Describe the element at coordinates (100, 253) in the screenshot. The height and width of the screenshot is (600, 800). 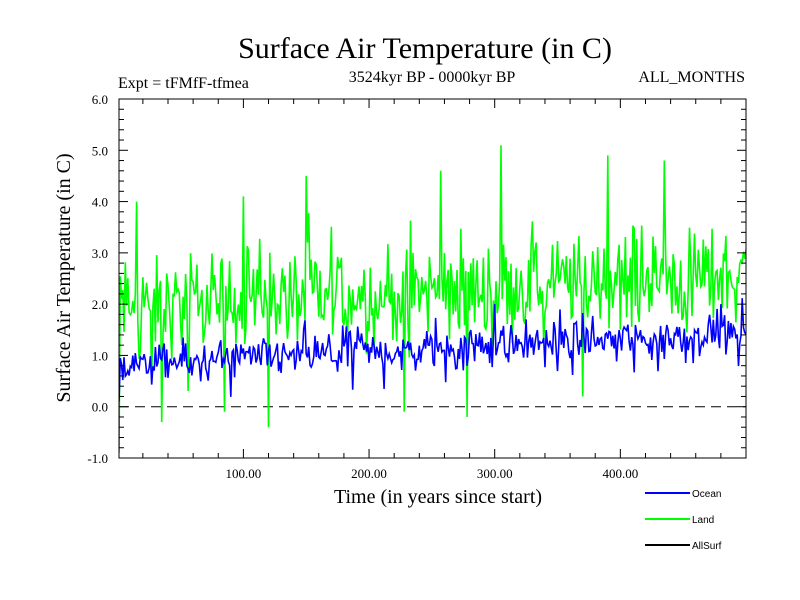
I see `y-tick-label: 3.0` at that location.